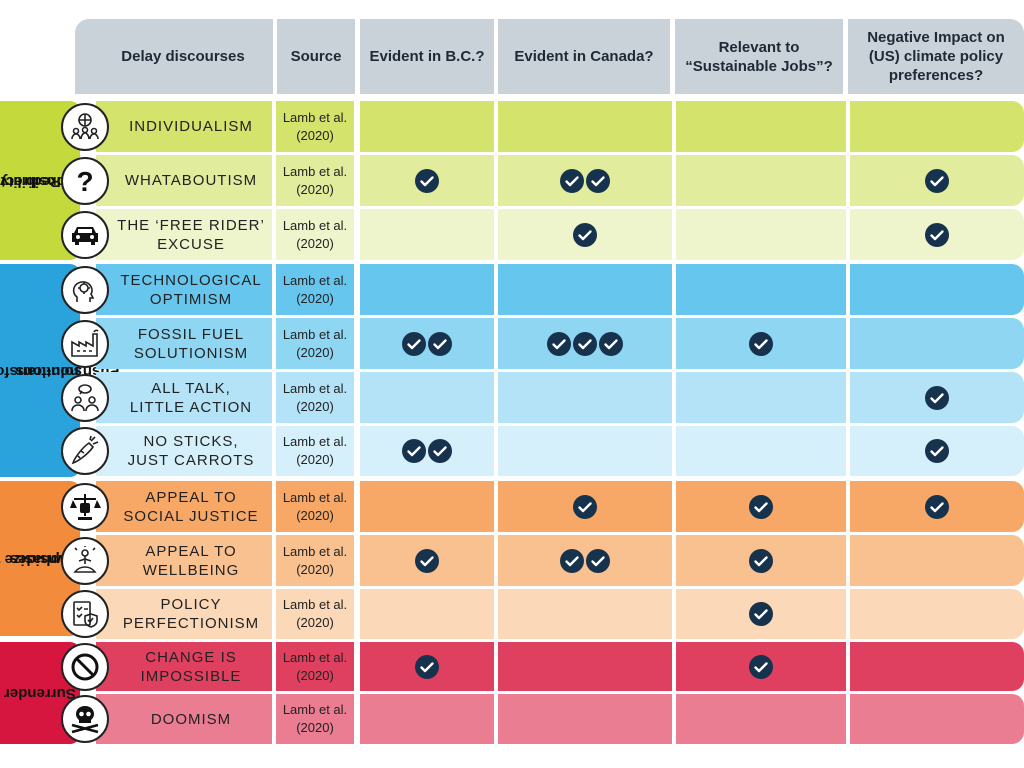  Describe the element at coordinates (560, 451) in the screenshot. I see `table-row: NO STICKS, JUST CARROTS Lamb et al. (2020)` at that location.